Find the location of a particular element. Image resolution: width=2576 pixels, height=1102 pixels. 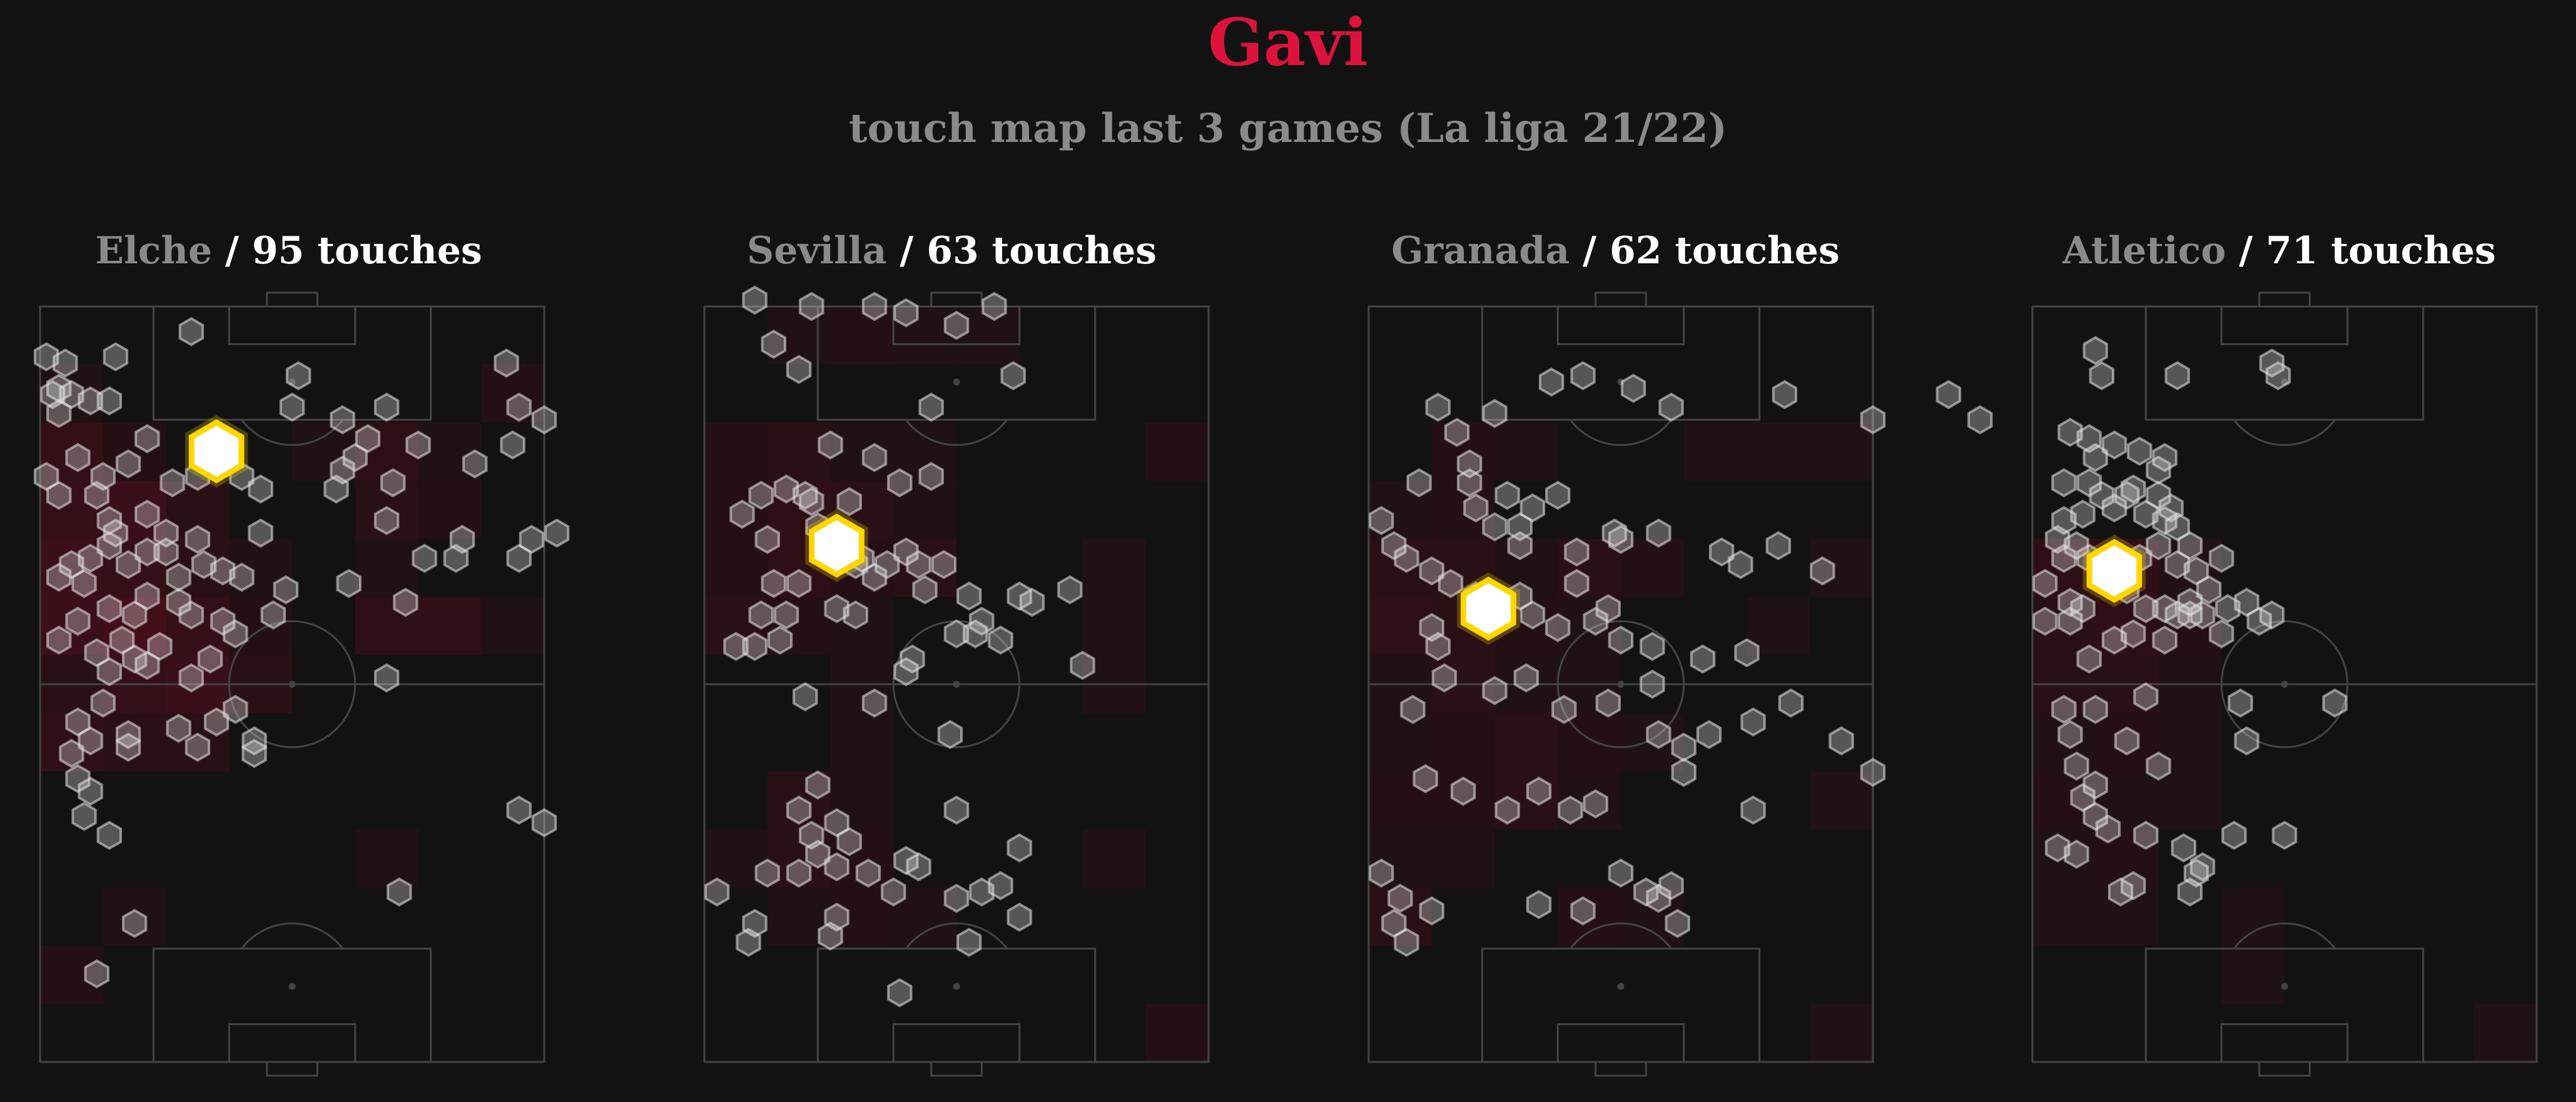

touch-count: 95 is located at coordinates (278, 251).